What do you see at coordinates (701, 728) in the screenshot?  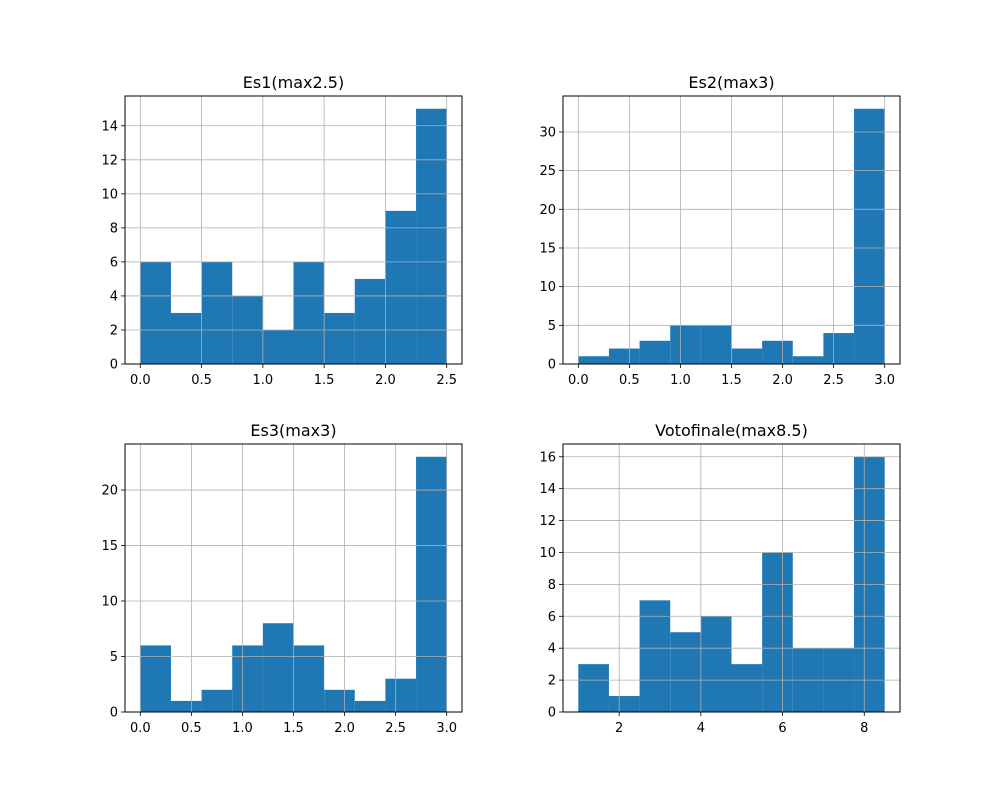 I see `x-tick-label: 4` at bounding box center [701, 728].